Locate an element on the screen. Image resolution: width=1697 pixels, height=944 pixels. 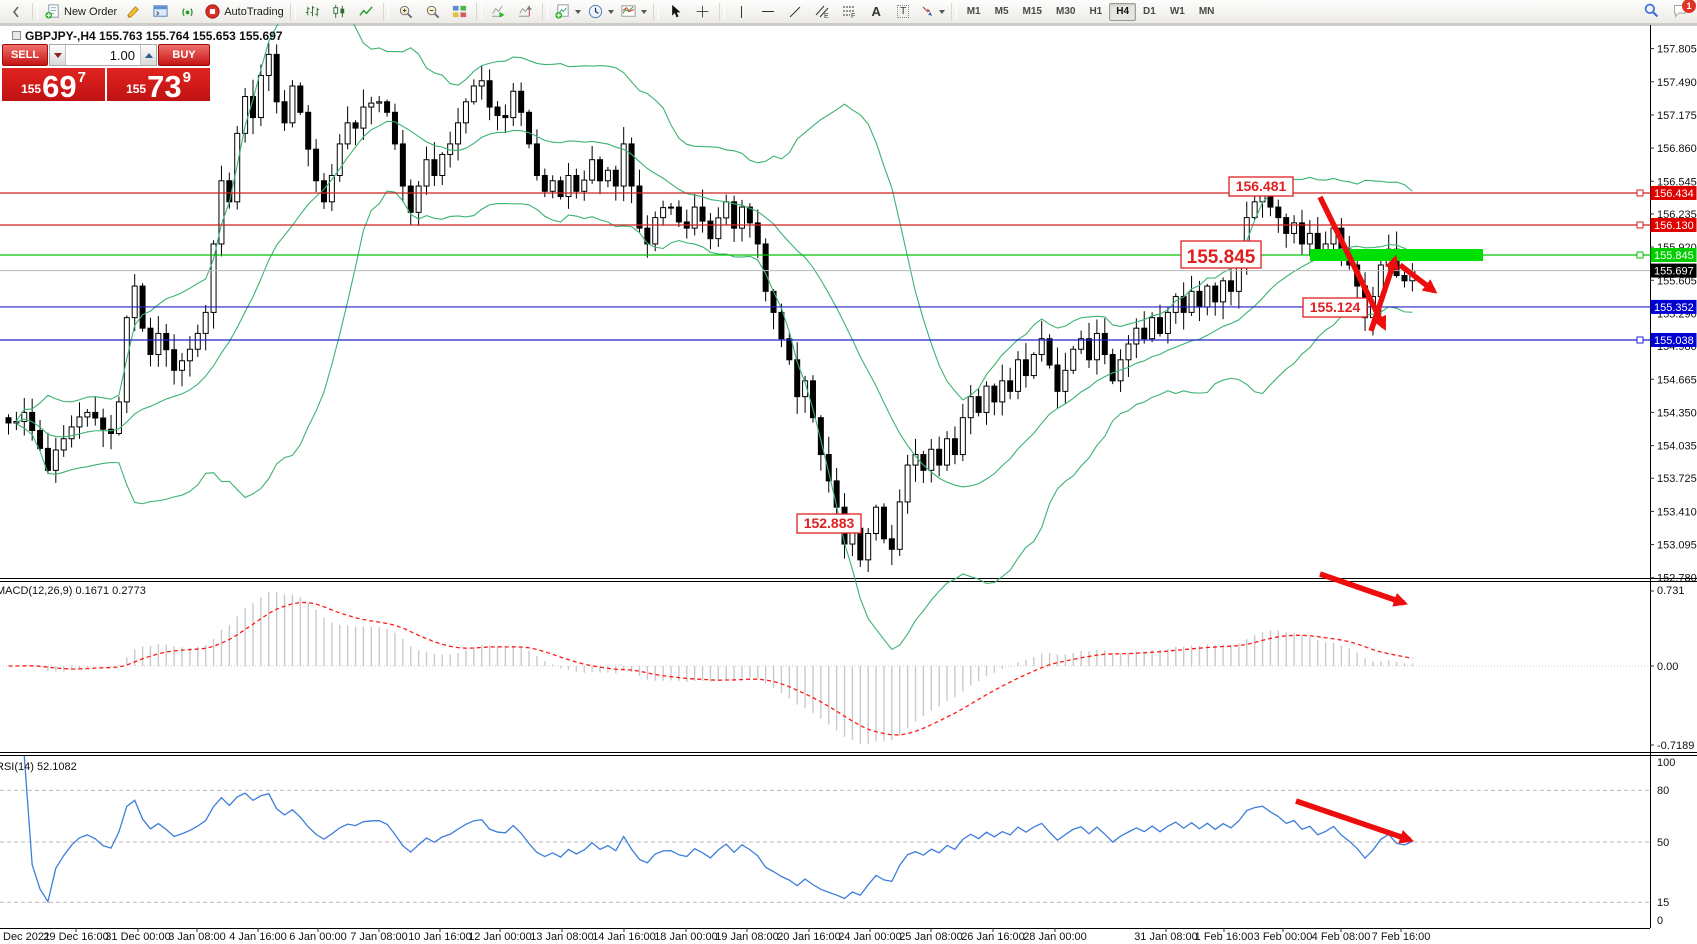
fibonacci-button: F is located at coordinates (849, 11).